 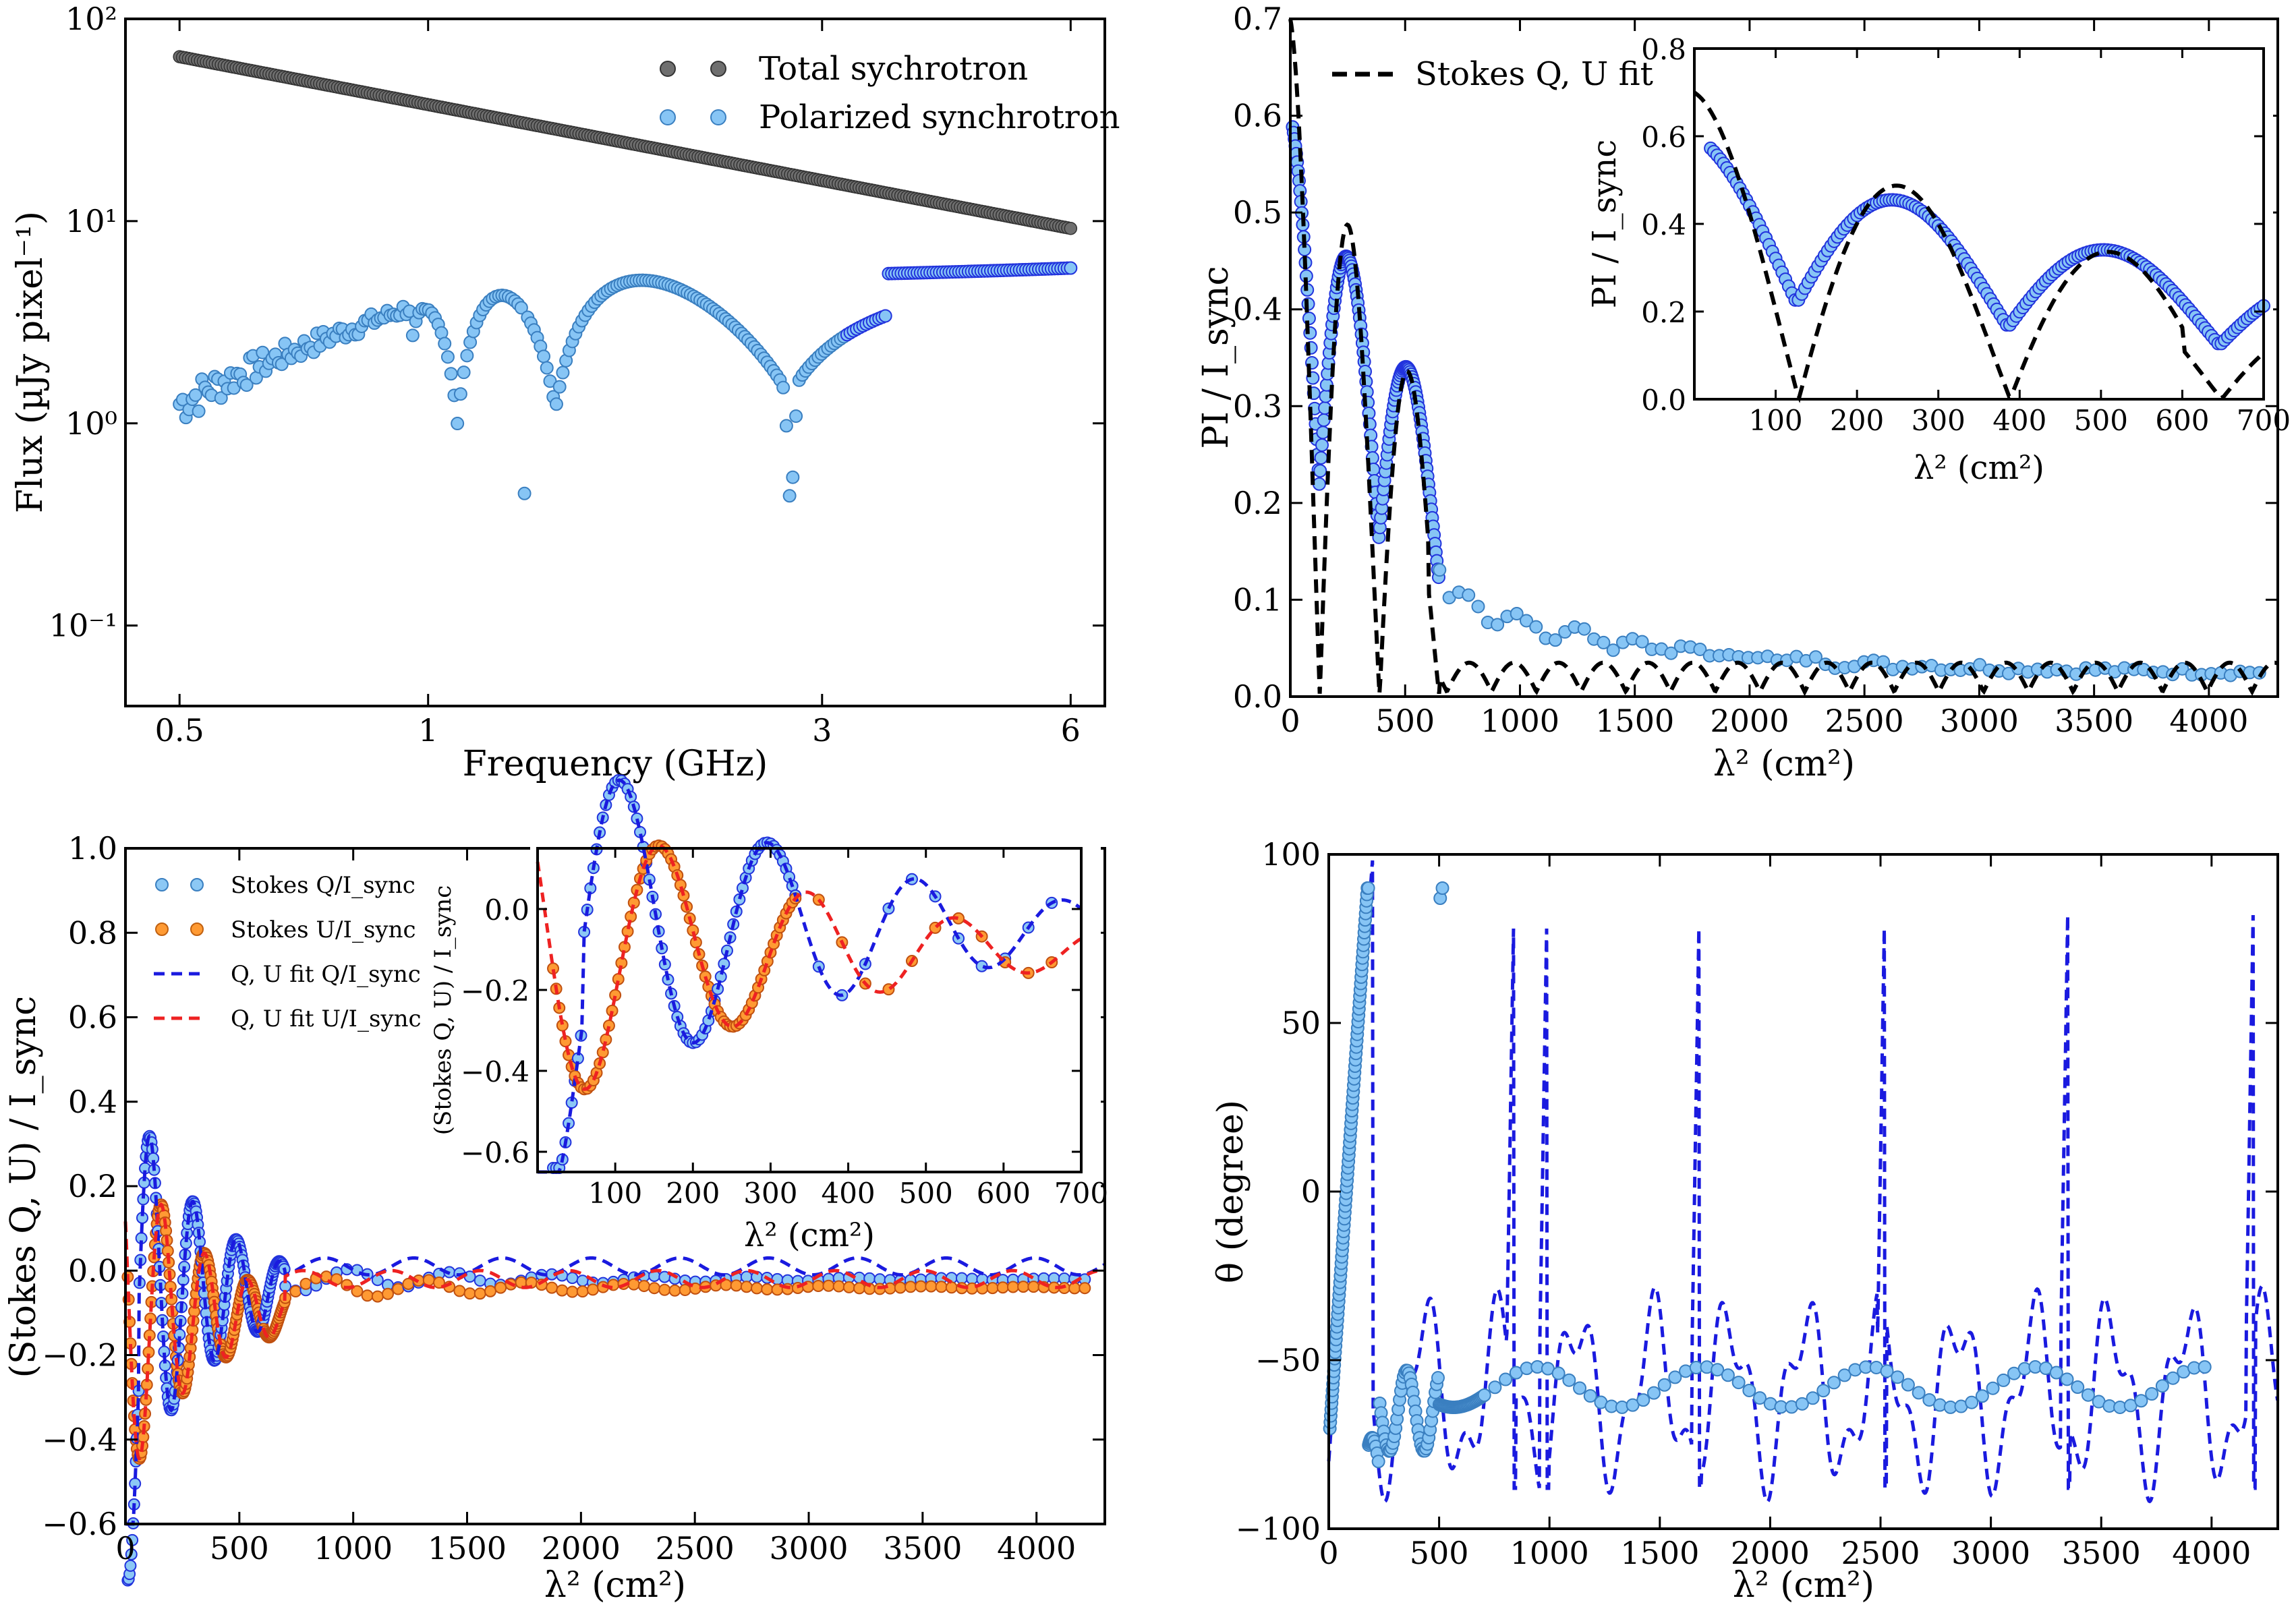 What do you see at coordinates (1978, 246) in the screenshot?
I see `pi-inset-fit-line` at bounding box center [1978, 246].